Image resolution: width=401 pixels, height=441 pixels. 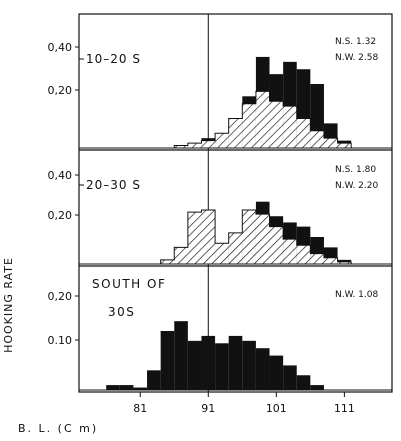 What do you see at coordinates (356, 295) in the screenshot?
I see `cpue-annotation: N.W. 1.08` at bounding box center [356, 295].